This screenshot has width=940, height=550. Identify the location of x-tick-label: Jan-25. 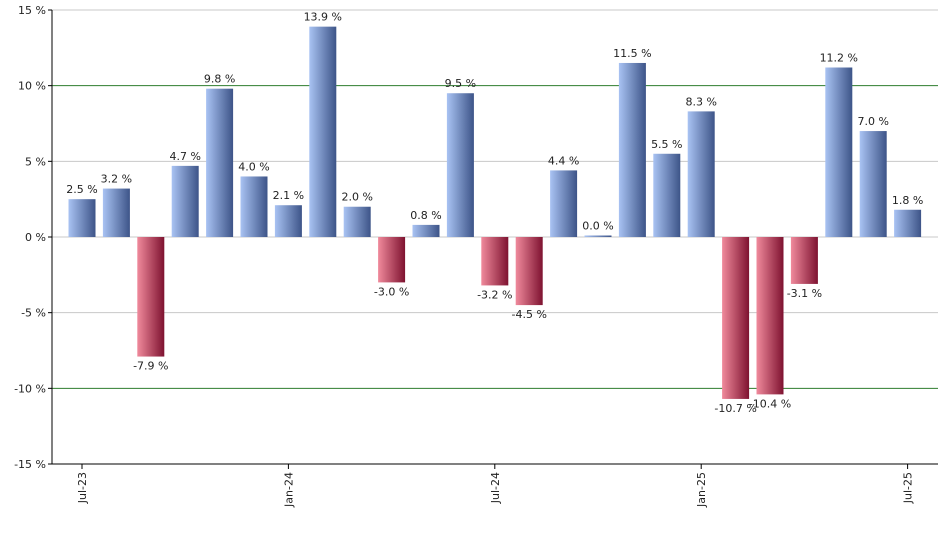
(701, 490).